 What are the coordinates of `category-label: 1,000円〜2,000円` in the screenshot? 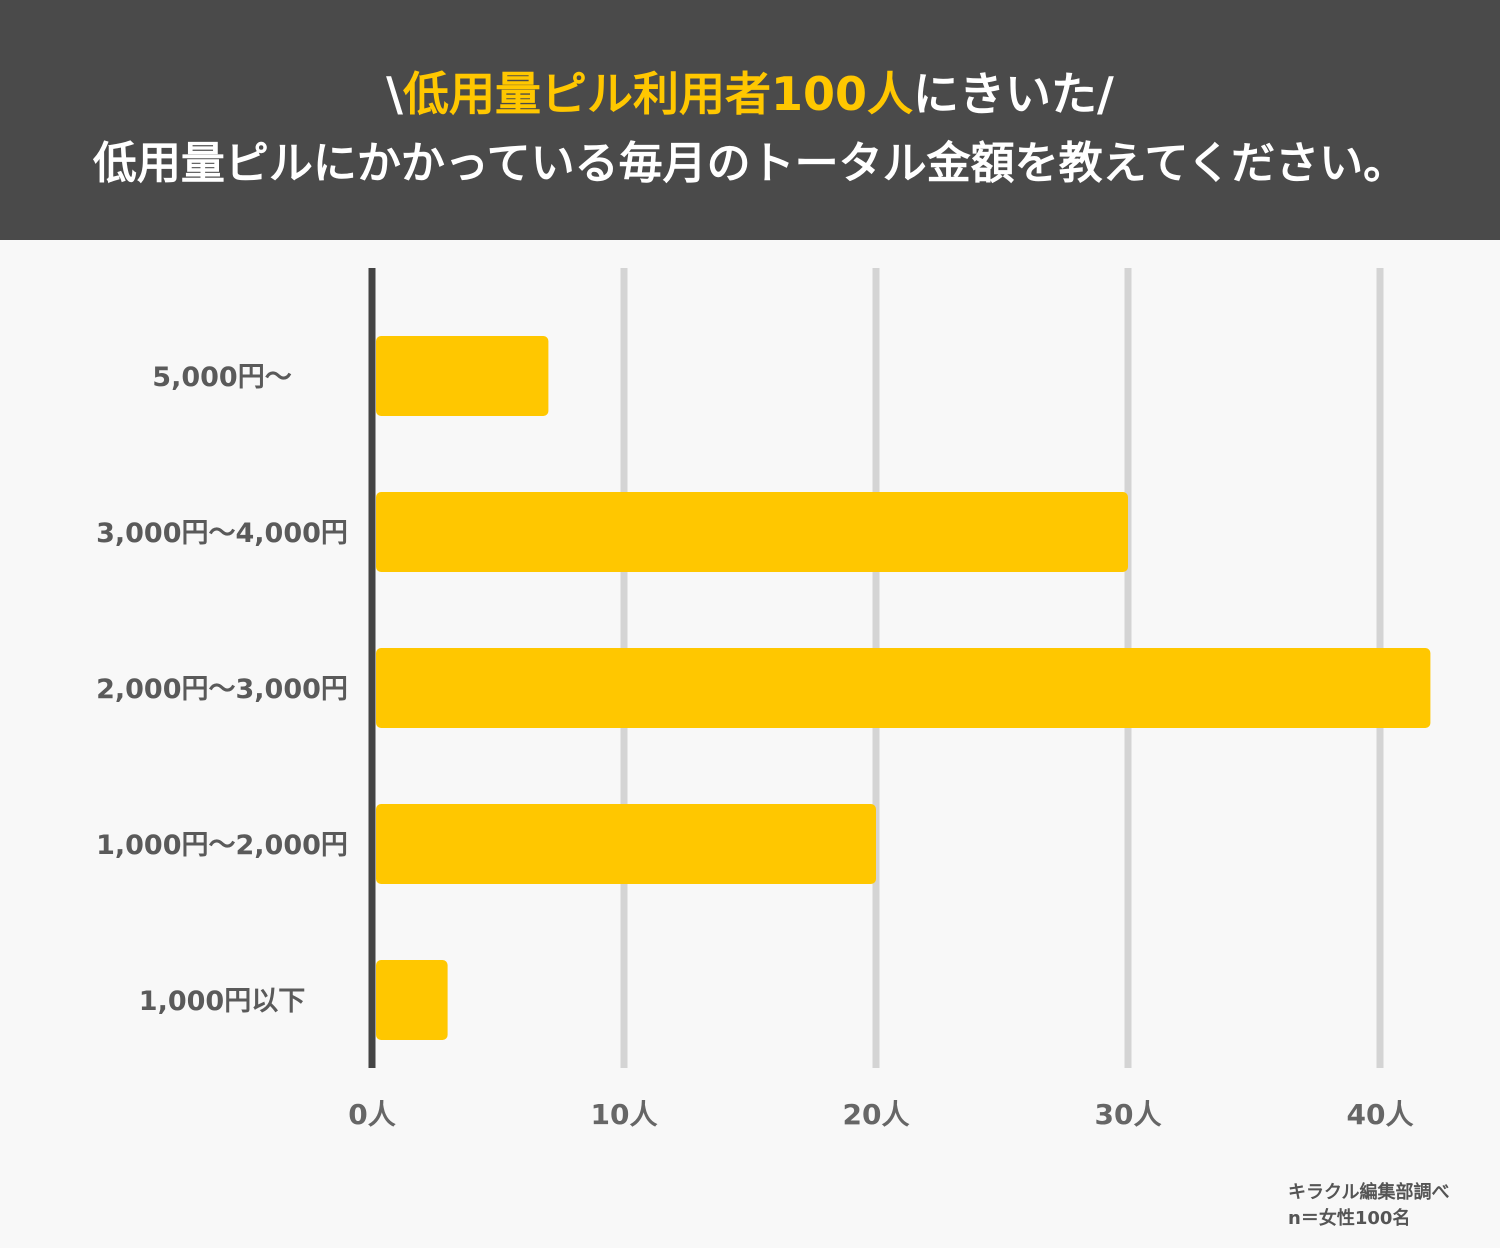 It's located at (222, 845).